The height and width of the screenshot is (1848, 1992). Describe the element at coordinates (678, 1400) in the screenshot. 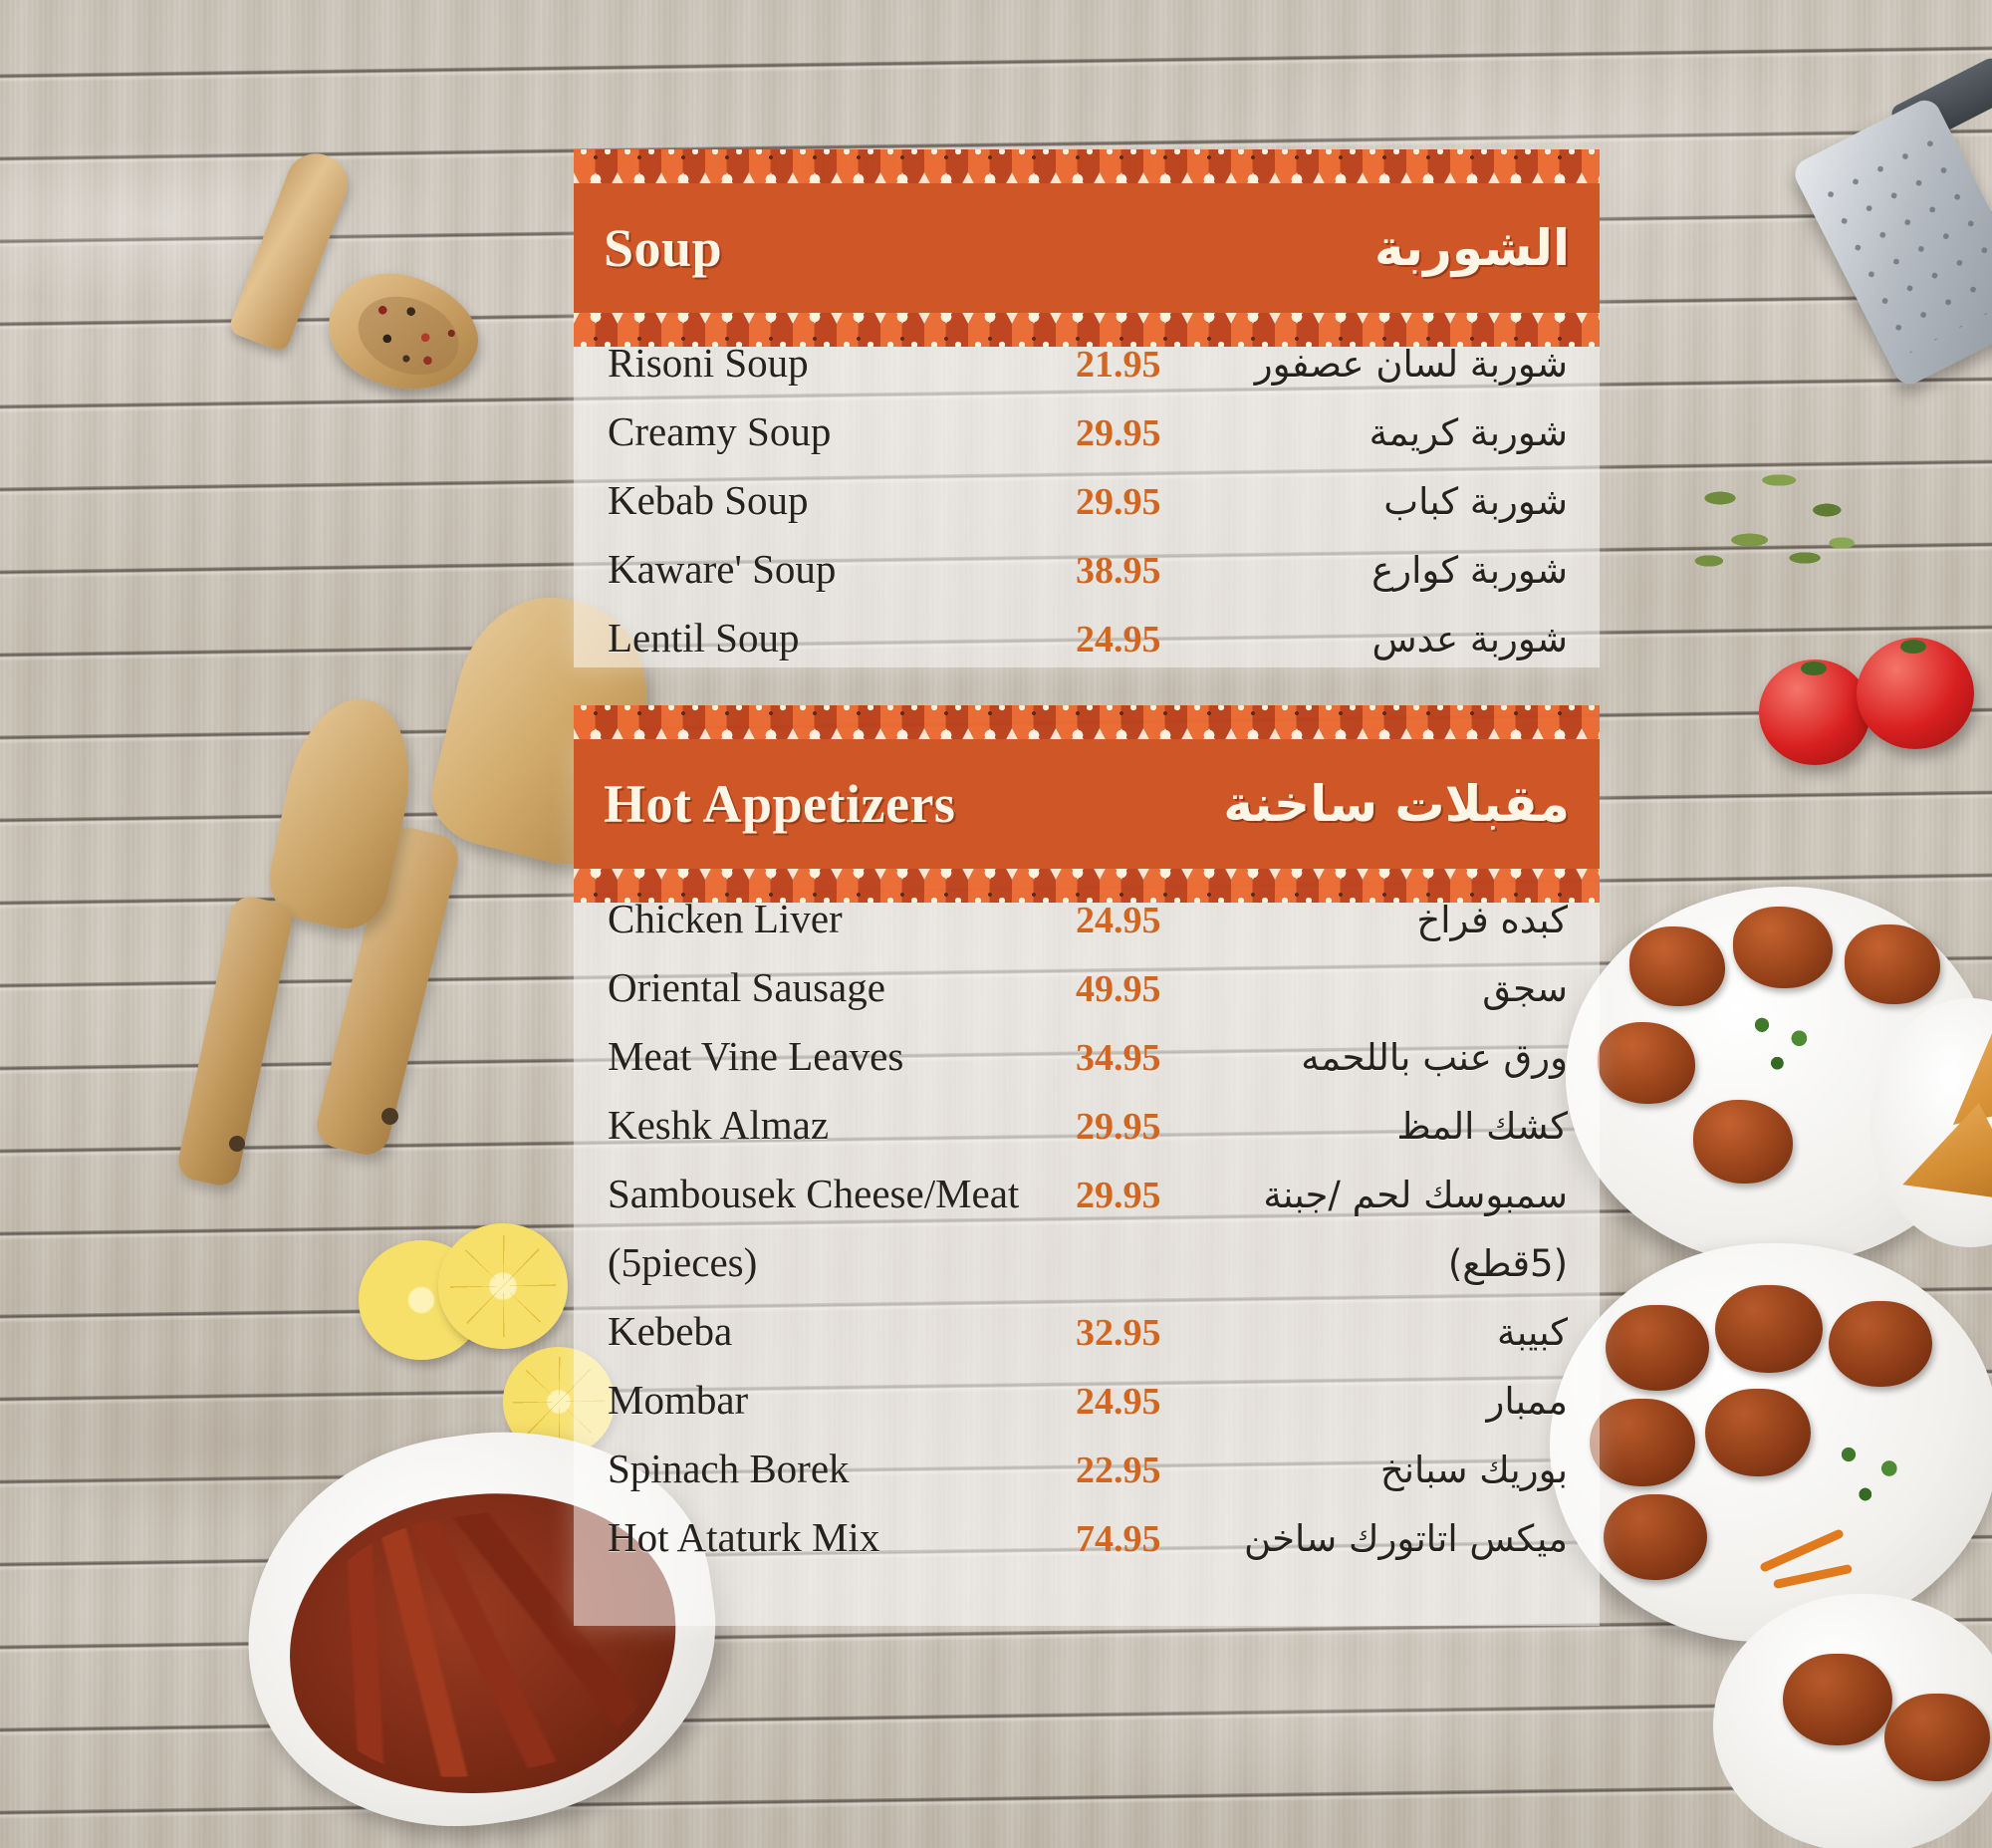

I see `item-name-en: Mombar` at that location.